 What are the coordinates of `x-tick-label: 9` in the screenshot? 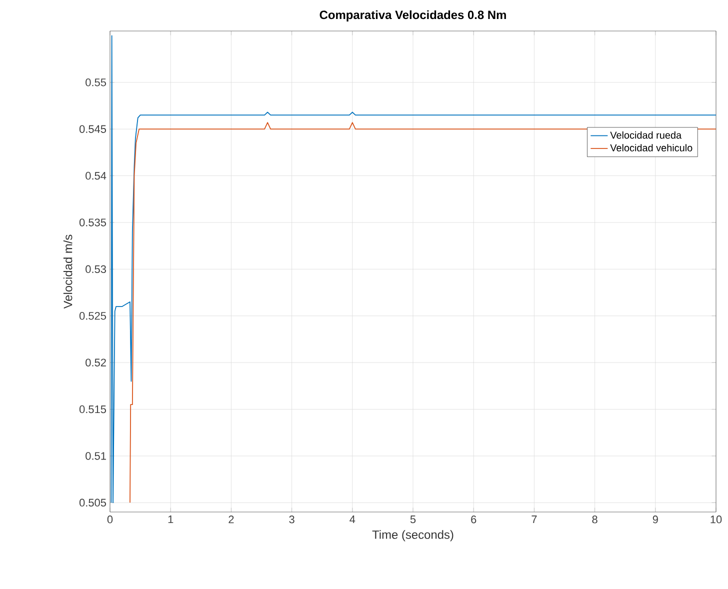 It's located at (655, 520).